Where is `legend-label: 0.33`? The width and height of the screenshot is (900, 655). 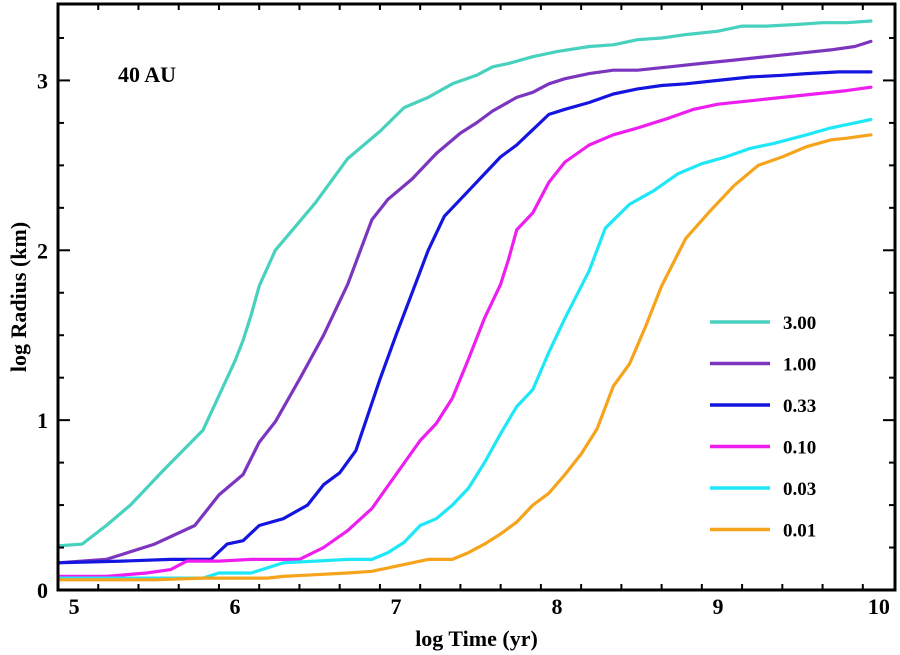
legend-label: 0.33 is located at coordinates (799, 406).